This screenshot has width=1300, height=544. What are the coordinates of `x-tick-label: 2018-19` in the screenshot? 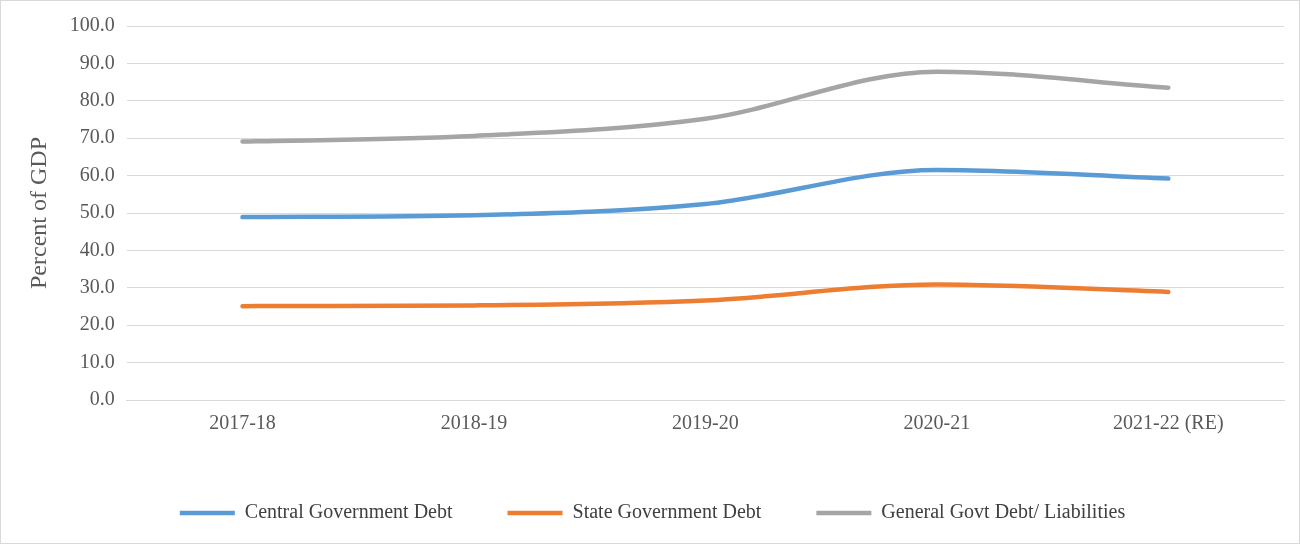 It's located at (474, 422).